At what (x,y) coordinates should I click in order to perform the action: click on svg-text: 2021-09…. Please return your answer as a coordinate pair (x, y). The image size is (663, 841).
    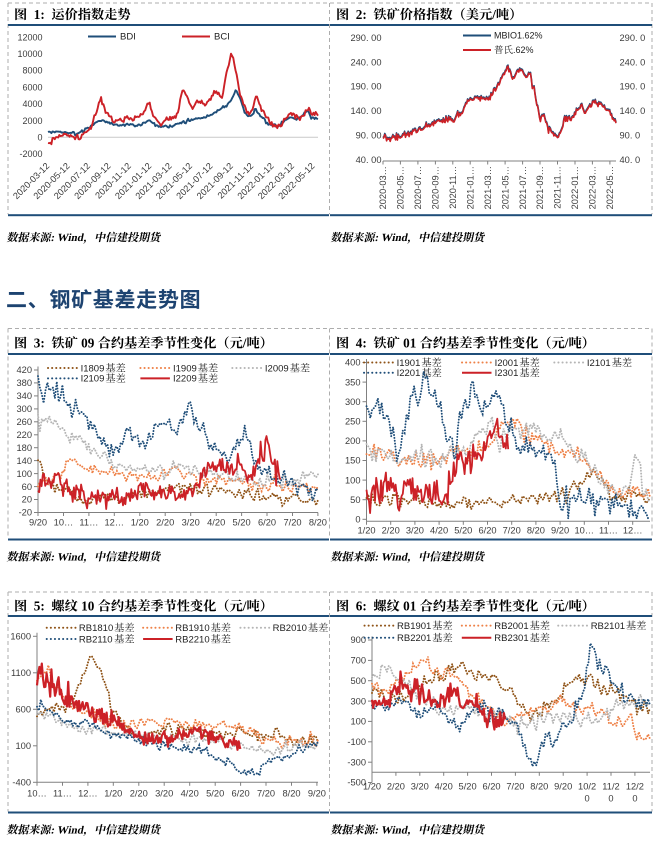
    Looking at the image, I should click on (540, 187).